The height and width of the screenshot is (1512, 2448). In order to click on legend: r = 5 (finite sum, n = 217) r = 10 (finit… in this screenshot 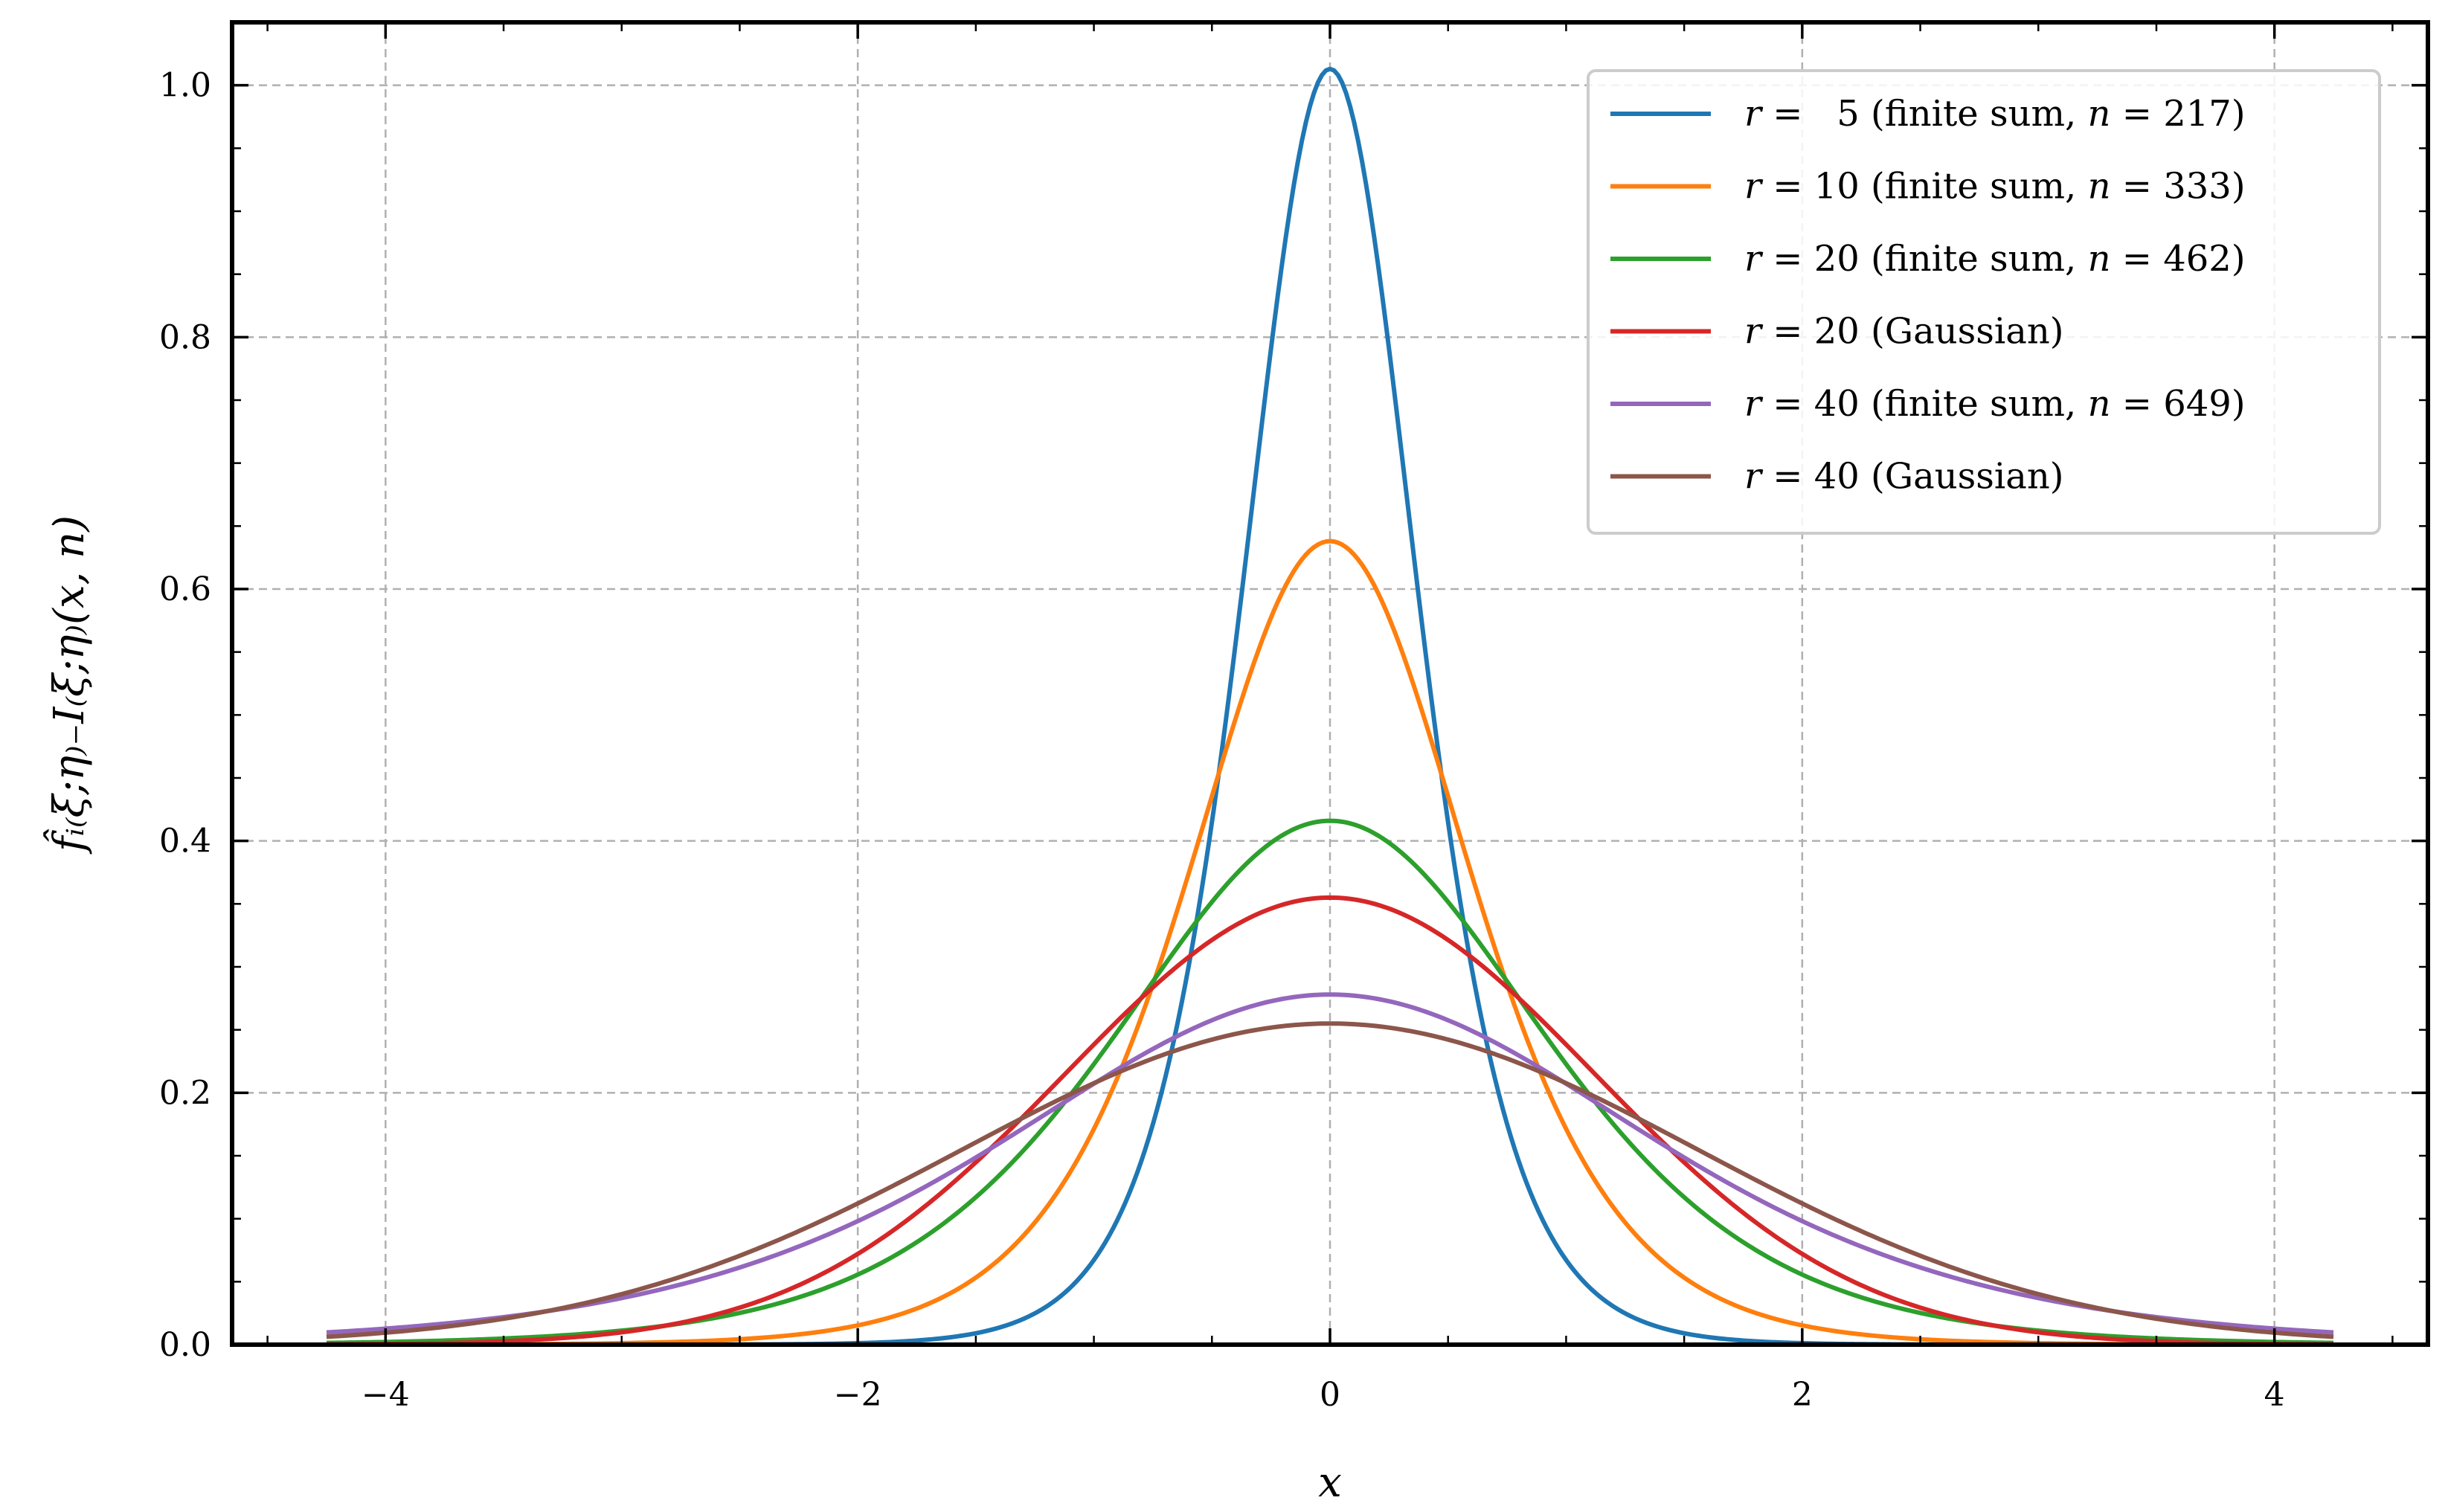, I will do `click(1984, 302)`.